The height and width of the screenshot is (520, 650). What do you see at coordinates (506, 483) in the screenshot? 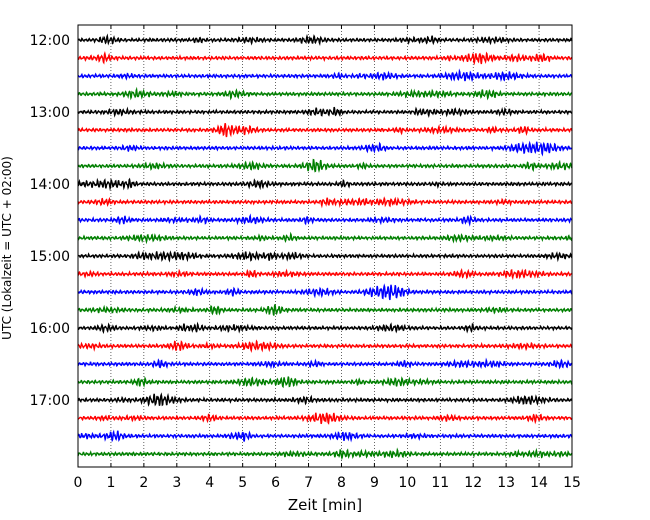
I see `x-tick-label: 13` at bounding box center [506, 483].